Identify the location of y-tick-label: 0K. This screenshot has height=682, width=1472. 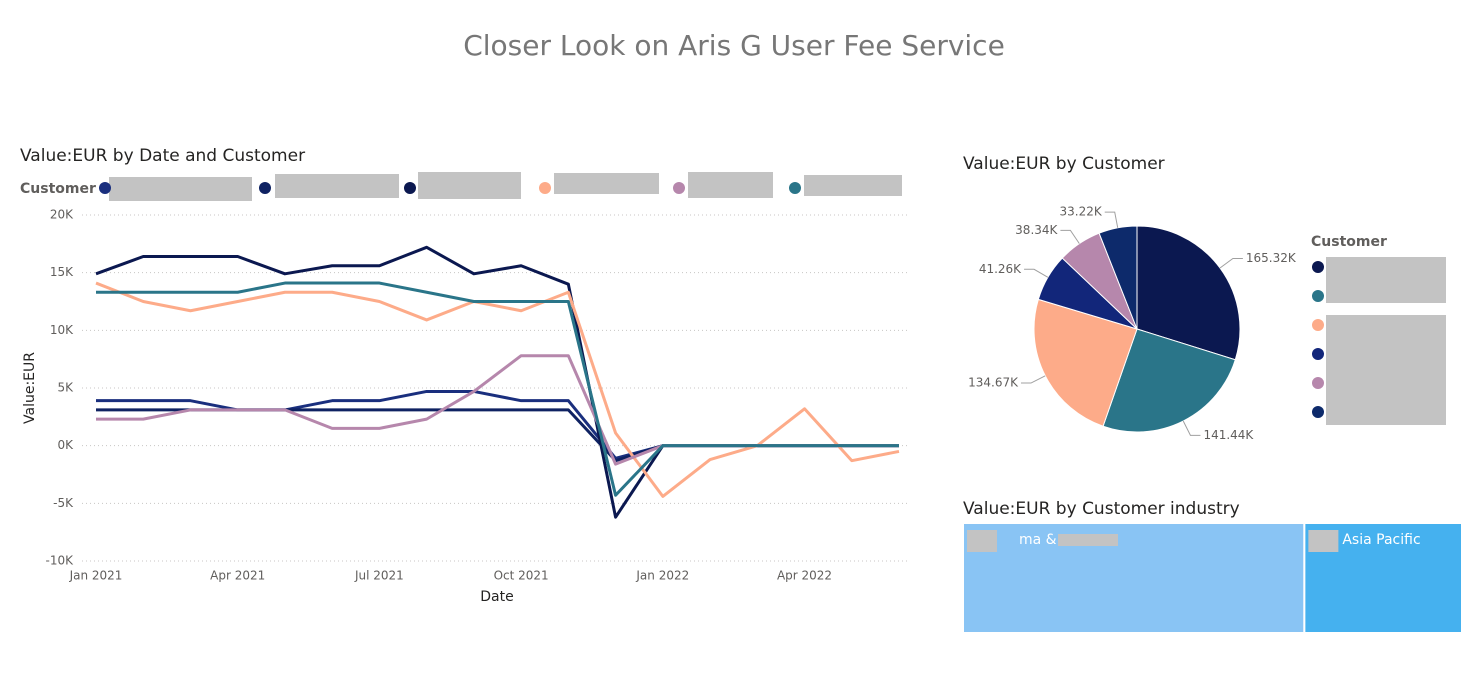
(65, 445).